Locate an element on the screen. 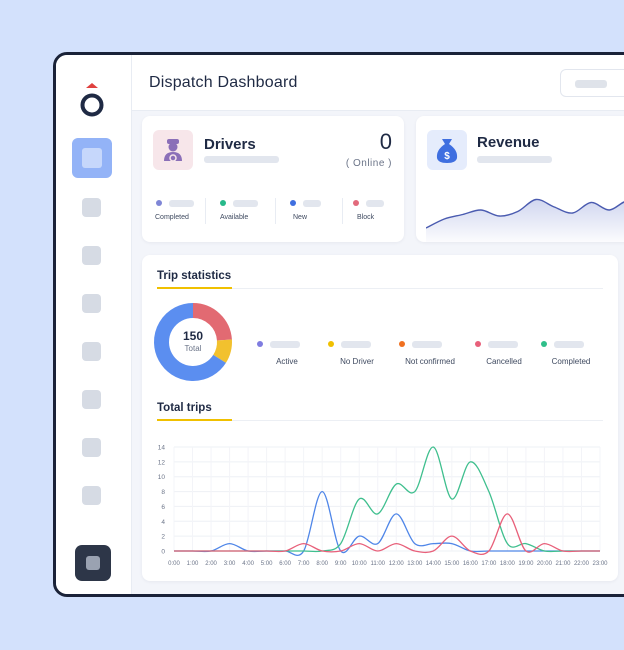 The height and width of the screenshot is (650, 624). drivers-title: Drivers is located at coordinates (230, 144).